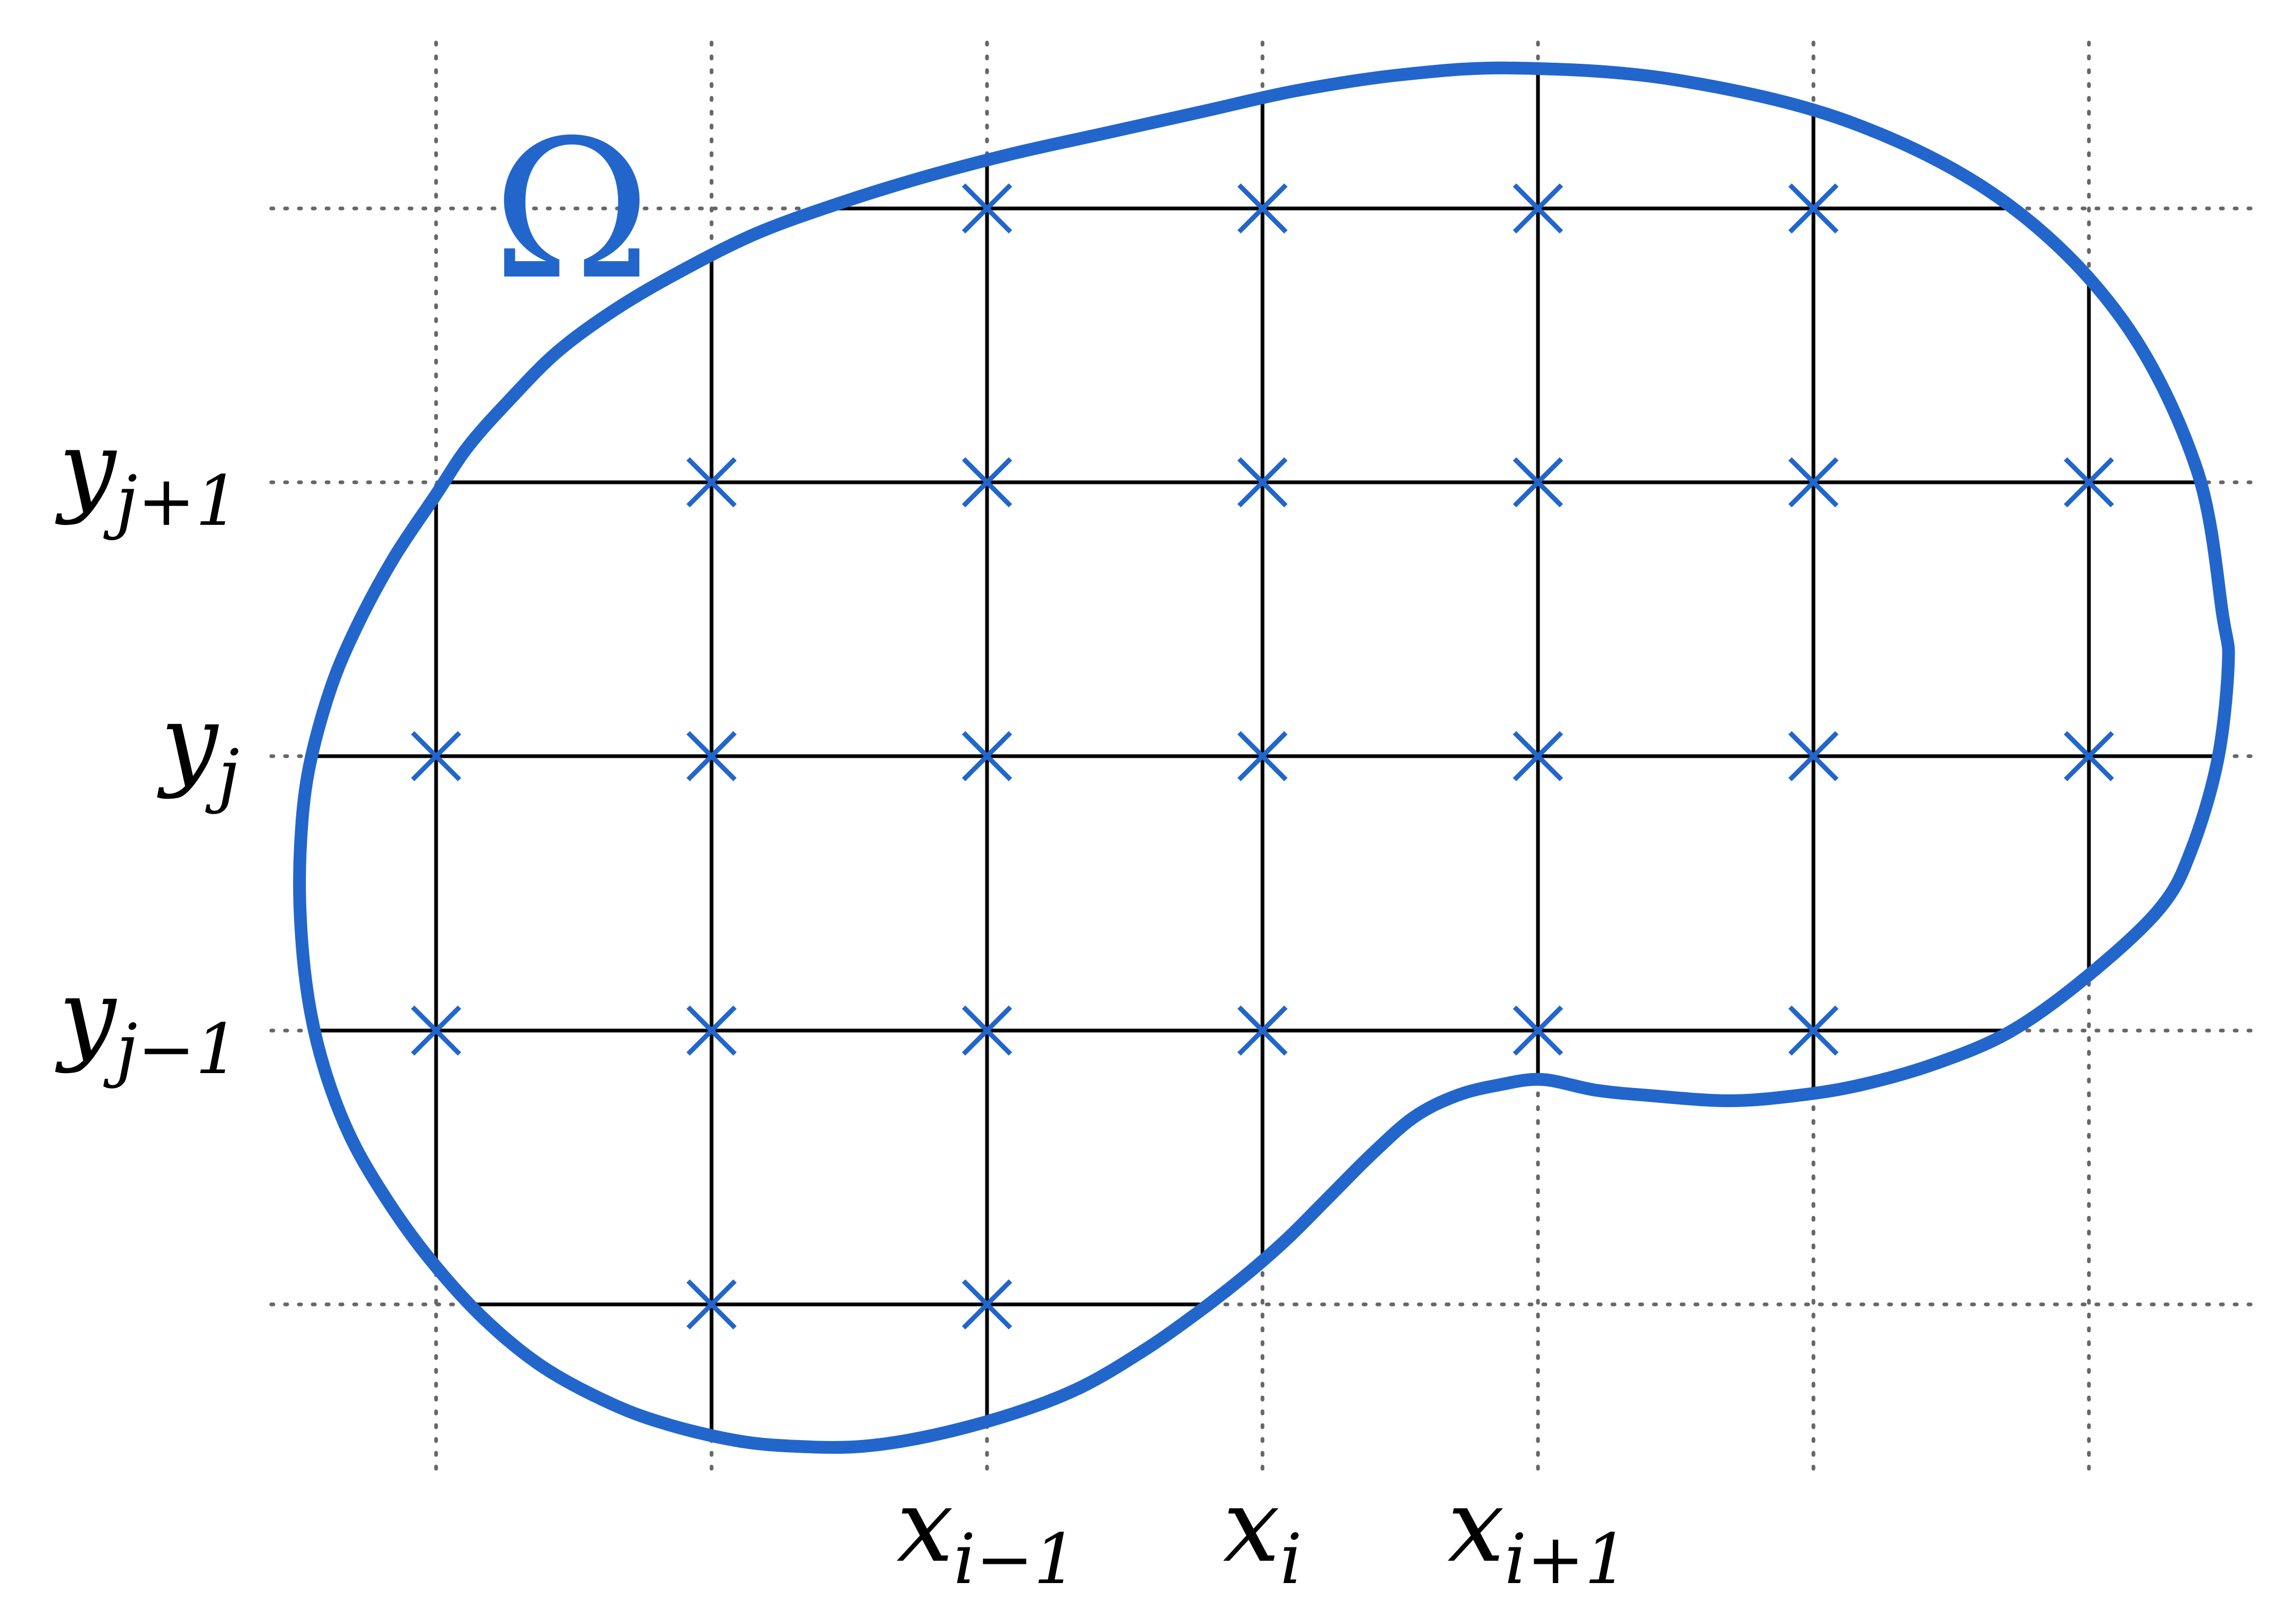  What do you see at coordinates (571, 210) in the screenshot?
I see `domain-label-omega: Ω` at bounding box center [571, 210].